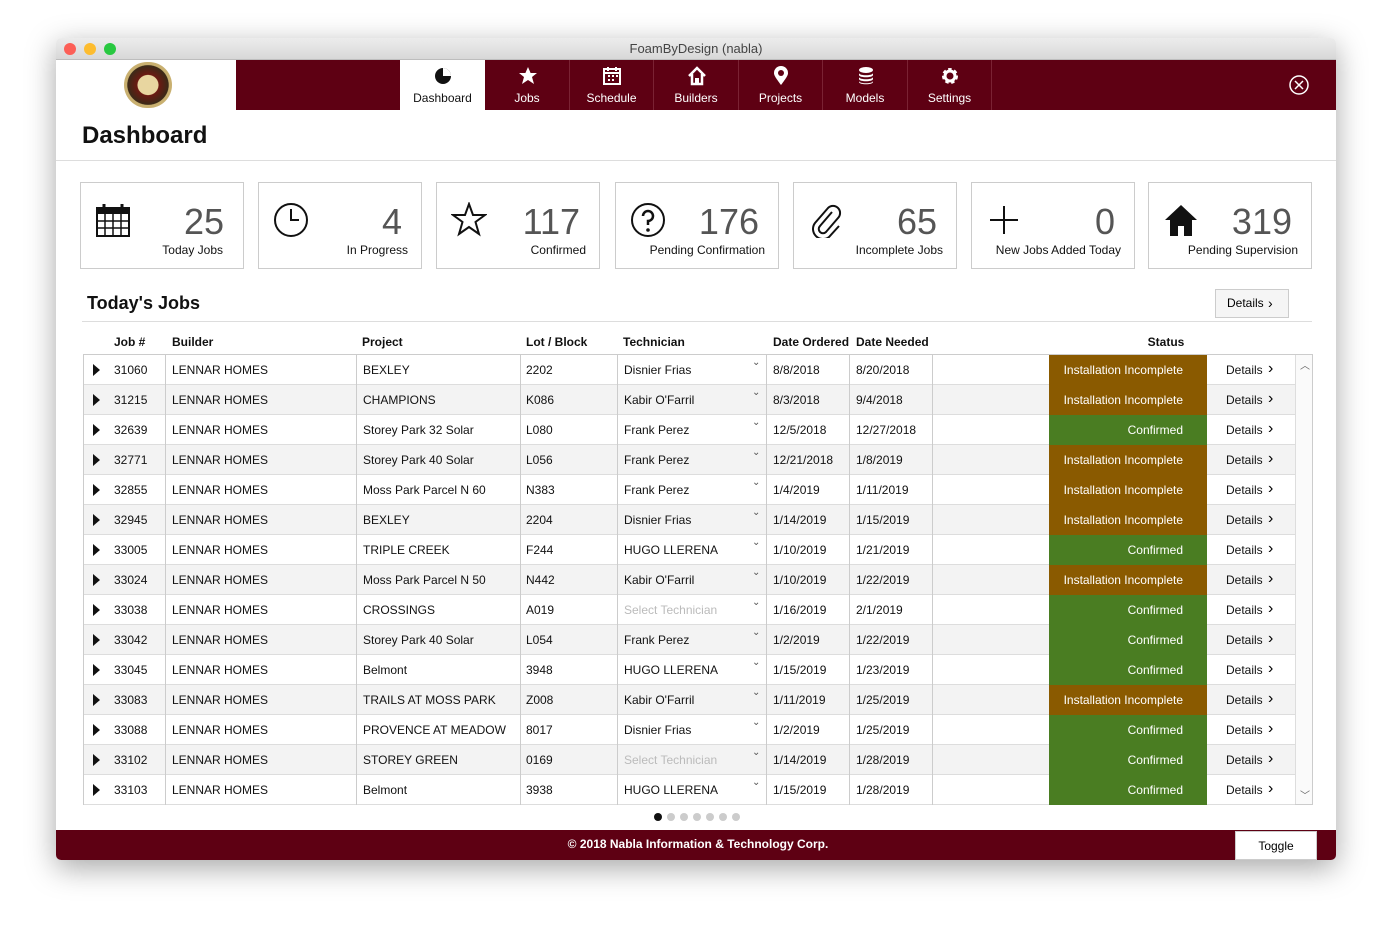  Describe the element at coordinates (442, 98) in the screenshot. I see `nav-label: Dashboard` at that location.